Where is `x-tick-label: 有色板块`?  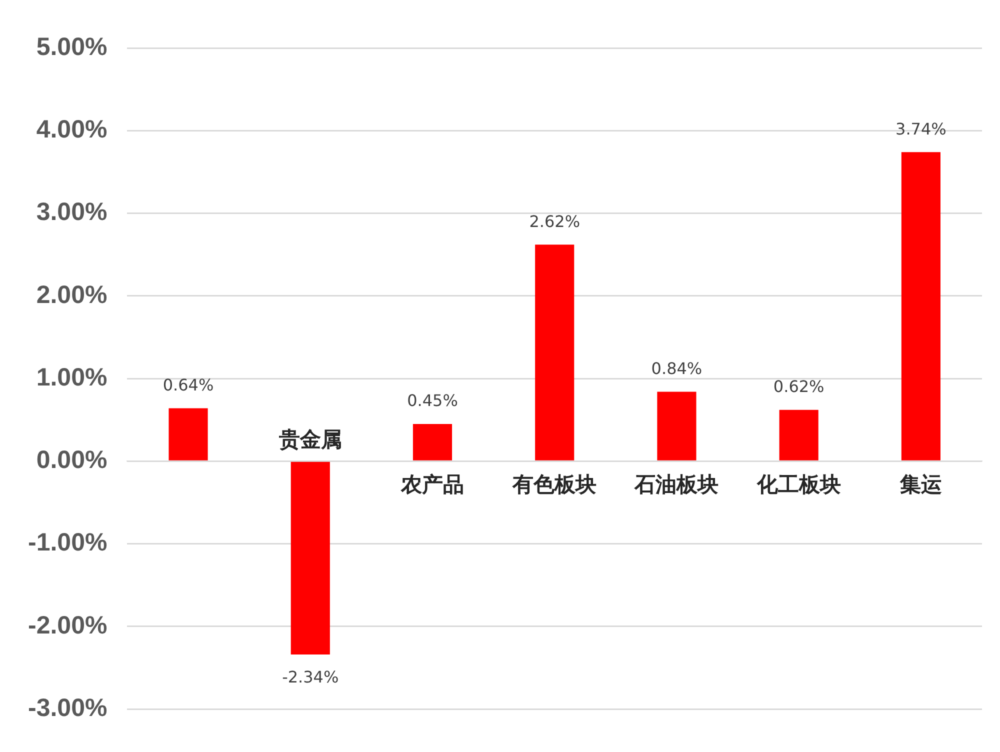
x-tick-label: 有色板块 is located at coordinates (554, 484).